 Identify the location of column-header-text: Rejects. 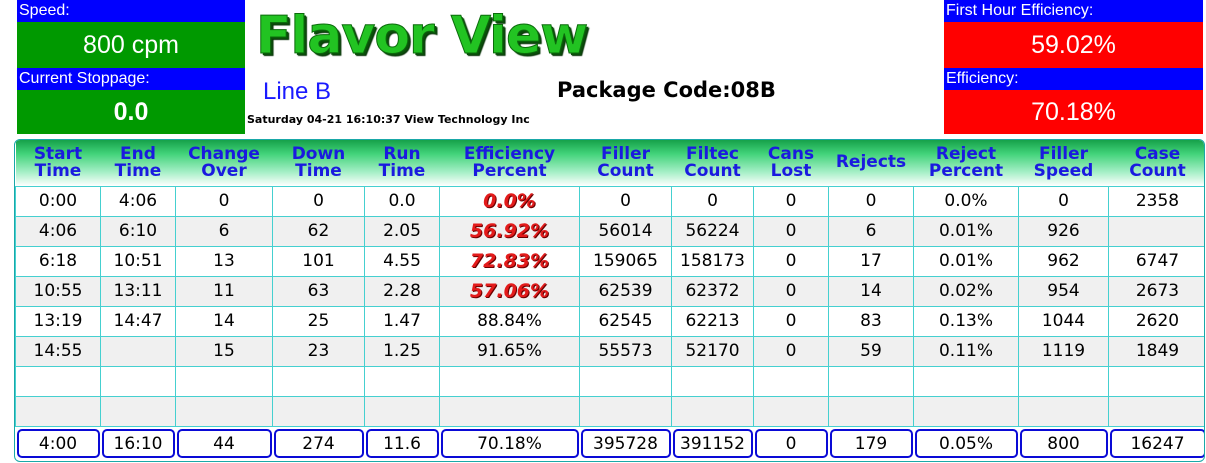
(871, 162).